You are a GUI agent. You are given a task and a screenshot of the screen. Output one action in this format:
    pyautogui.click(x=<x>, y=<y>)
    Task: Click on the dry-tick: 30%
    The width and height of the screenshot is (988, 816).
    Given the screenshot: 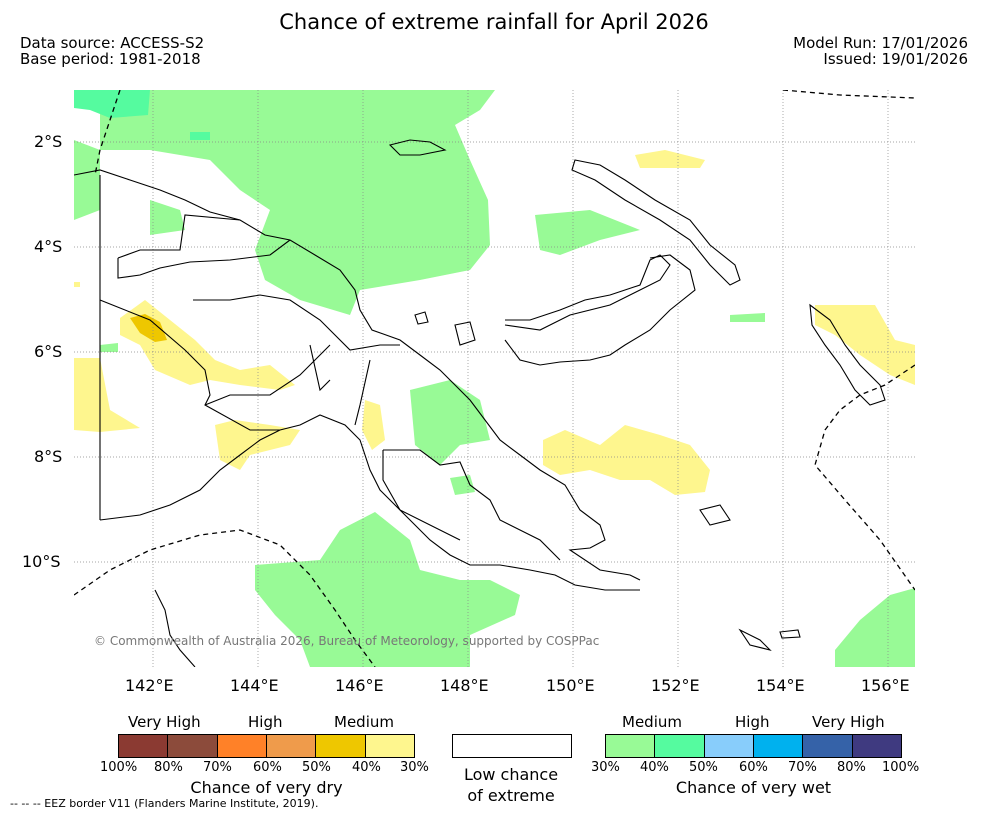 What is the action you would take?
    pyautogui.click(x=414, y=767)
    